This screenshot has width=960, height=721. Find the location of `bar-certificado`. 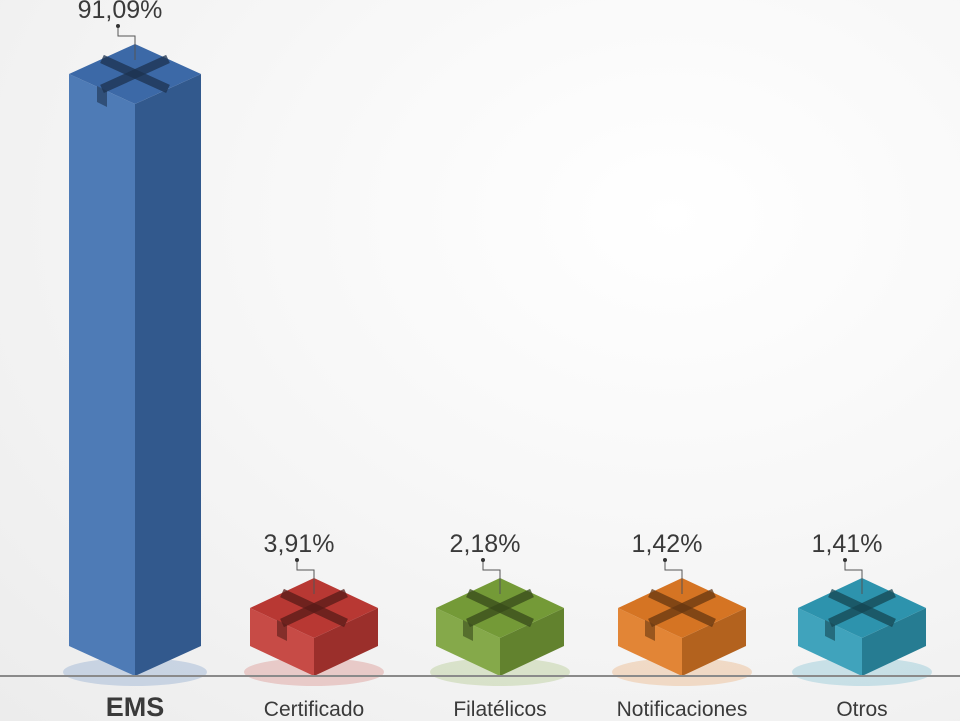

bar-certificado is located at coordinates (314, 622).